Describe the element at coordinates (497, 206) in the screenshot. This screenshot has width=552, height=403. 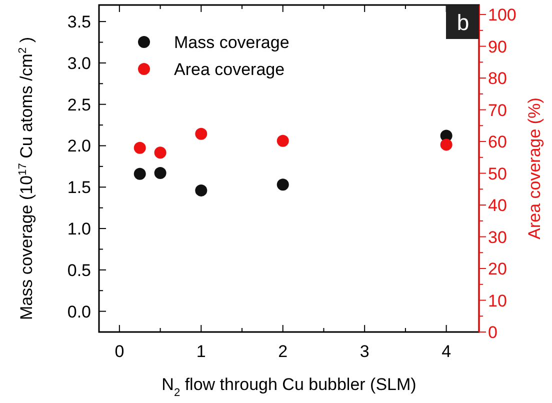
I see `y2-tick-label: 40` at that location.